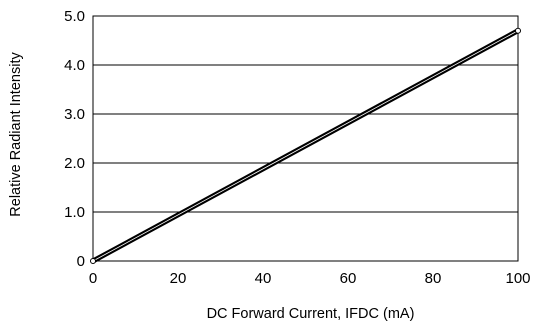  I want to click on x-tick-label: 20, so click(178, 278).